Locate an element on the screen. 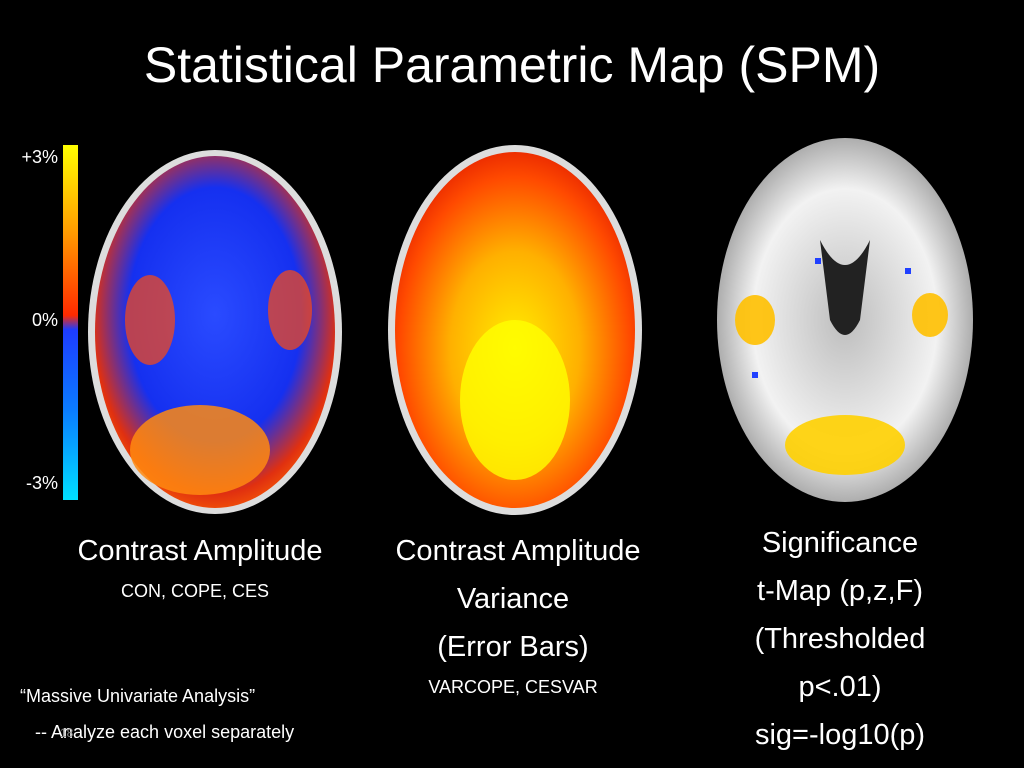 Image resolution: width=1024 pixels, height=768 pixels. subcaption: VARCOPE, CESVAR is located at coordinates (513, 687).